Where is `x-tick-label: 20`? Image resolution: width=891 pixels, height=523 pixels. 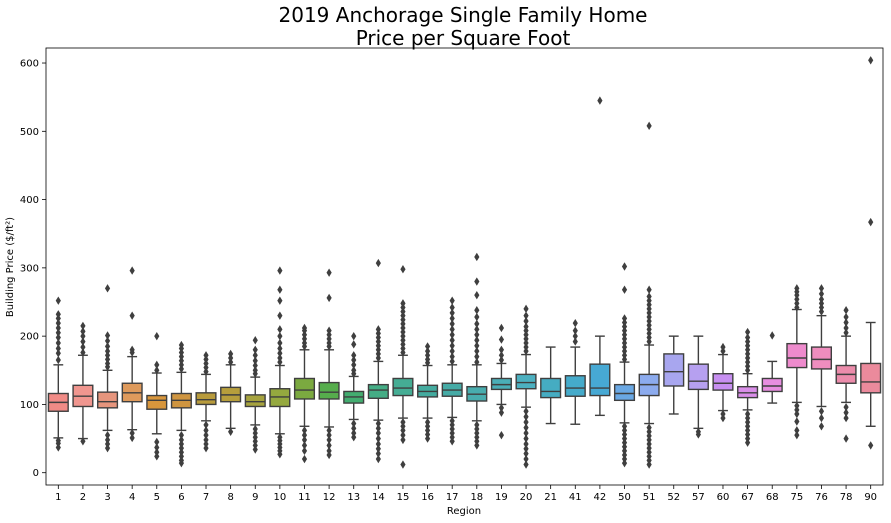
x-tick-label: 20 is located at coordinates (526, 497).